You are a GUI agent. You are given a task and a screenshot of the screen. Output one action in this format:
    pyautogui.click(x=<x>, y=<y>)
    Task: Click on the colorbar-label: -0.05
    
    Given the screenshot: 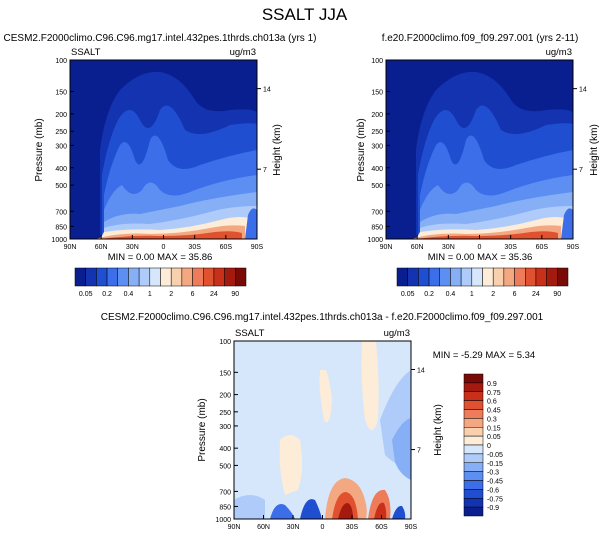 What is the action you would take?
    pyautogui.click(x=495, y=455)
    